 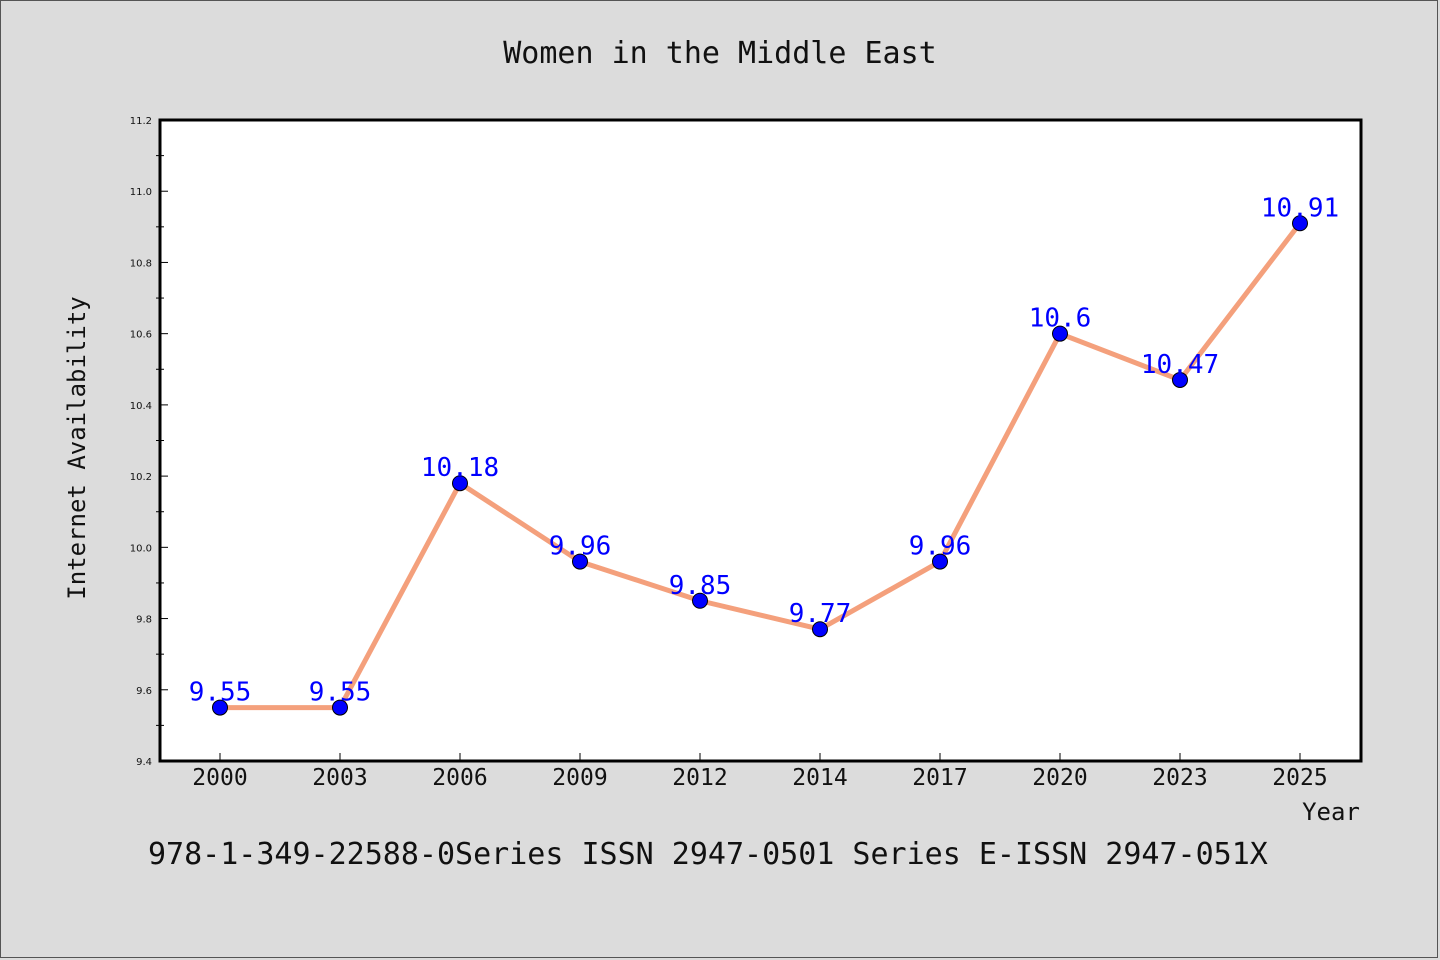 I want to click on y-axis-label: Internet Availability, so click(x=77, y=447).